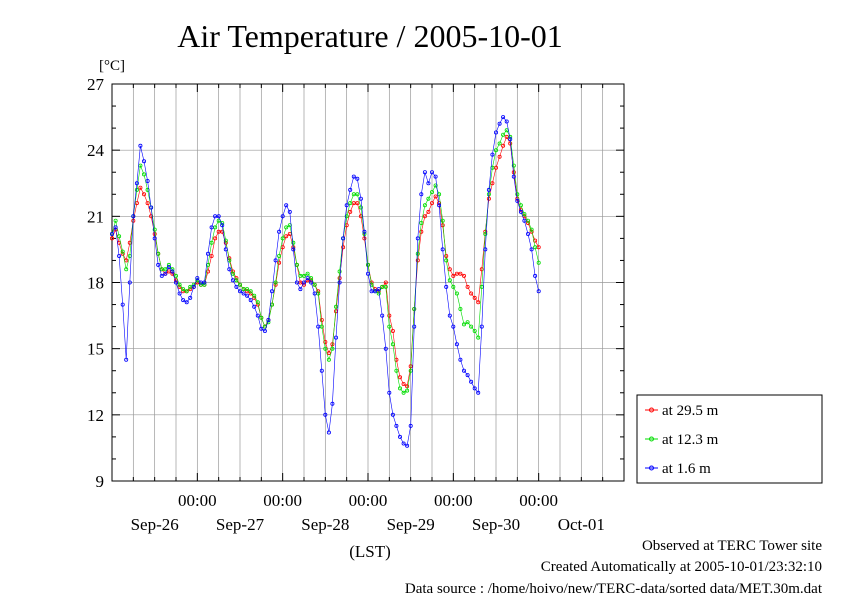  I want to click on footer-site: Observed at TERC Tower site, so click(732, 546).